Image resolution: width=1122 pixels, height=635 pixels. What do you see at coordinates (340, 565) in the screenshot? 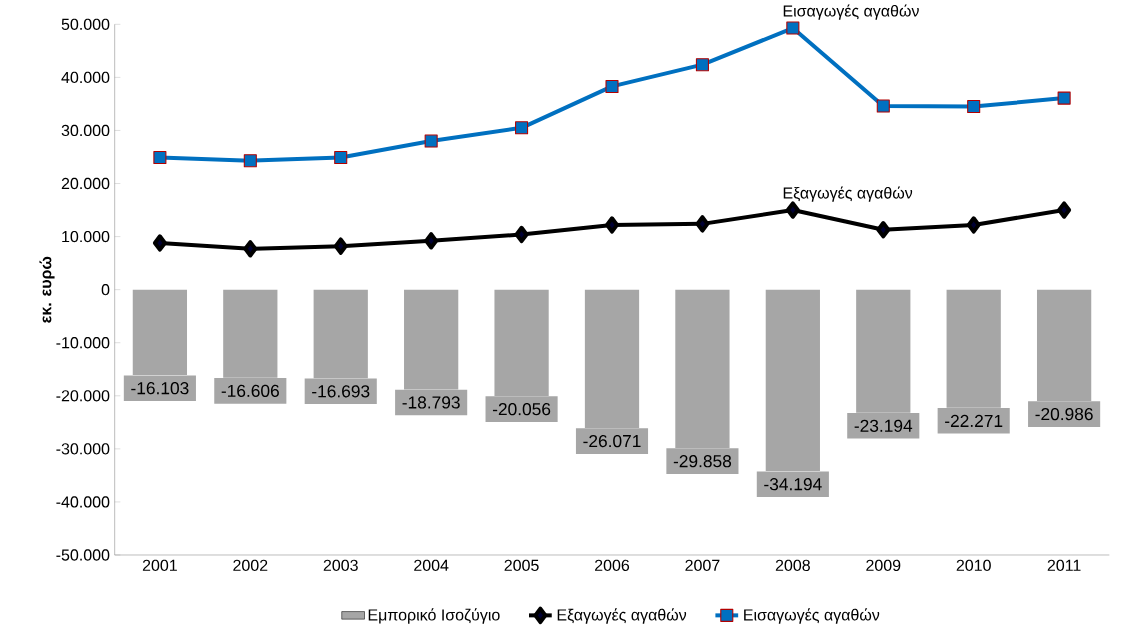
I see `x-tick-label: 2003` at bounding box center [340, 565].